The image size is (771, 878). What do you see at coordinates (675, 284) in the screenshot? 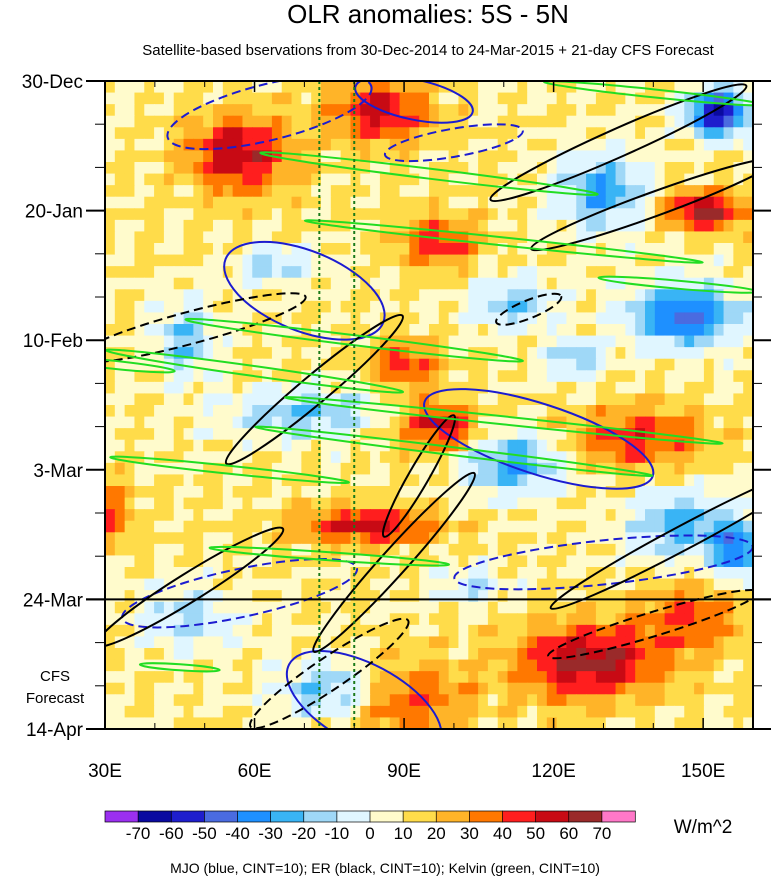
I see `kelvin-contour` at bounding box center [675, 284].